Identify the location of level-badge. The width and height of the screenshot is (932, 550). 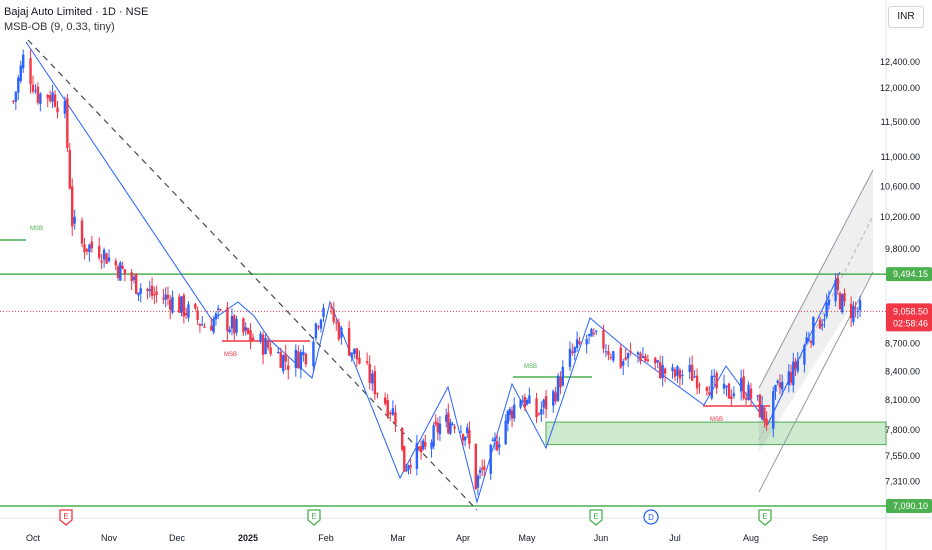
(909, 506).